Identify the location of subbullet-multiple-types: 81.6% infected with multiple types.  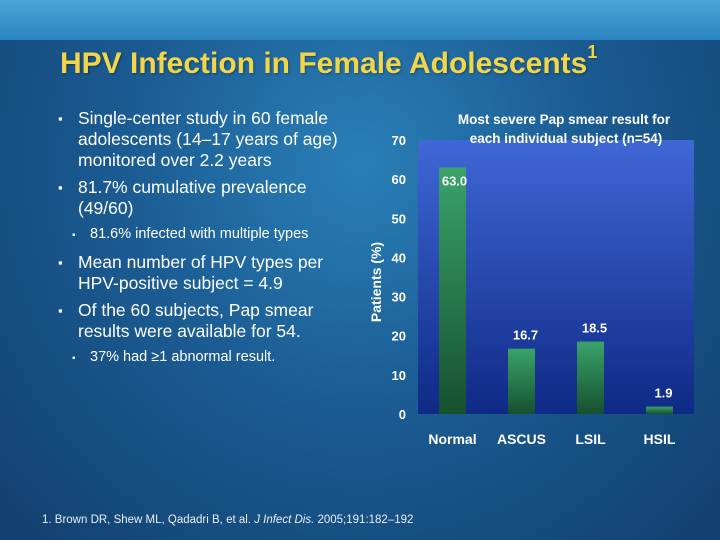
(206, 235).